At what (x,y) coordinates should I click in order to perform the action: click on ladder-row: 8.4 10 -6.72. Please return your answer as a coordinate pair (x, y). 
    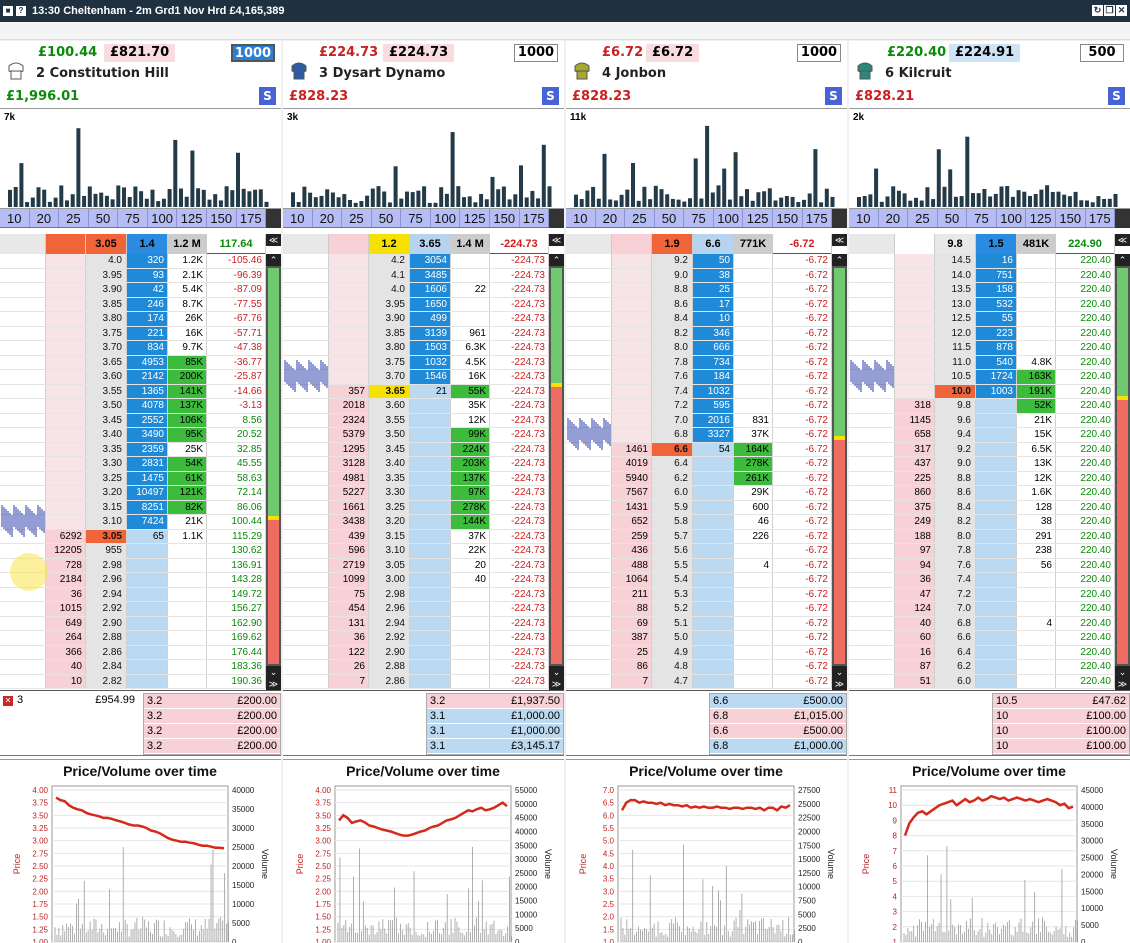
    Looking at the image, I should click on (699, 319).